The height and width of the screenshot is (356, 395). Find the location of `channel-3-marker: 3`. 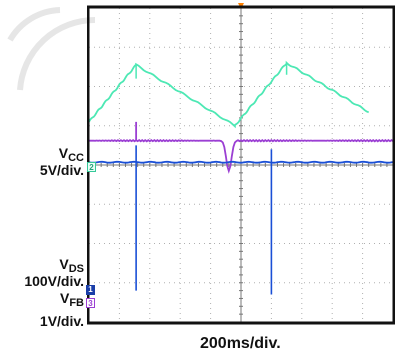

channel-3-marker: 3 is located at coordinates (90, 303).